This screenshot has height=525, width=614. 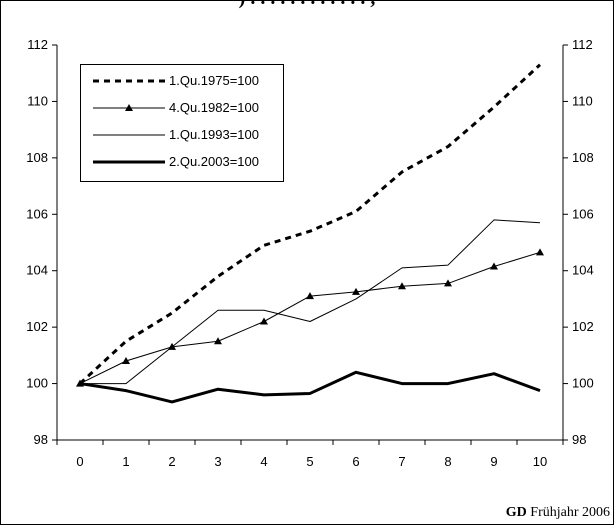 I want to click on y-tick-label-right: 104, so click(x=583, y=270).